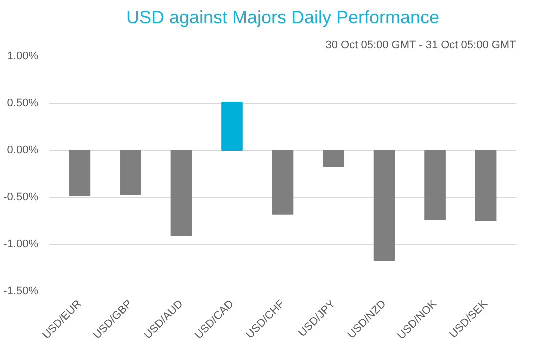 The image size is (538, 351). What do you see at coordinates (23, 104) in the screenshot?
I see `y-tick-label: 0.50%` at bounding box center [23, 104].